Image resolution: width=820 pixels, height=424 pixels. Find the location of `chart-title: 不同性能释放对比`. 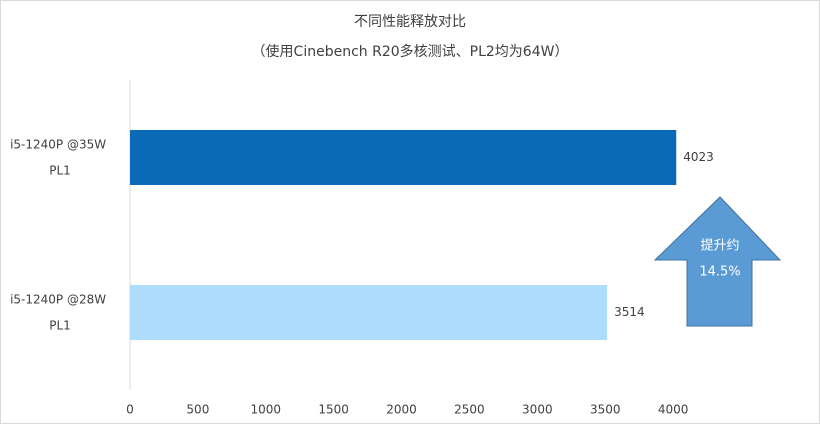

chart-title: 不同性能释放对比 is located at coordinates (410, 22).